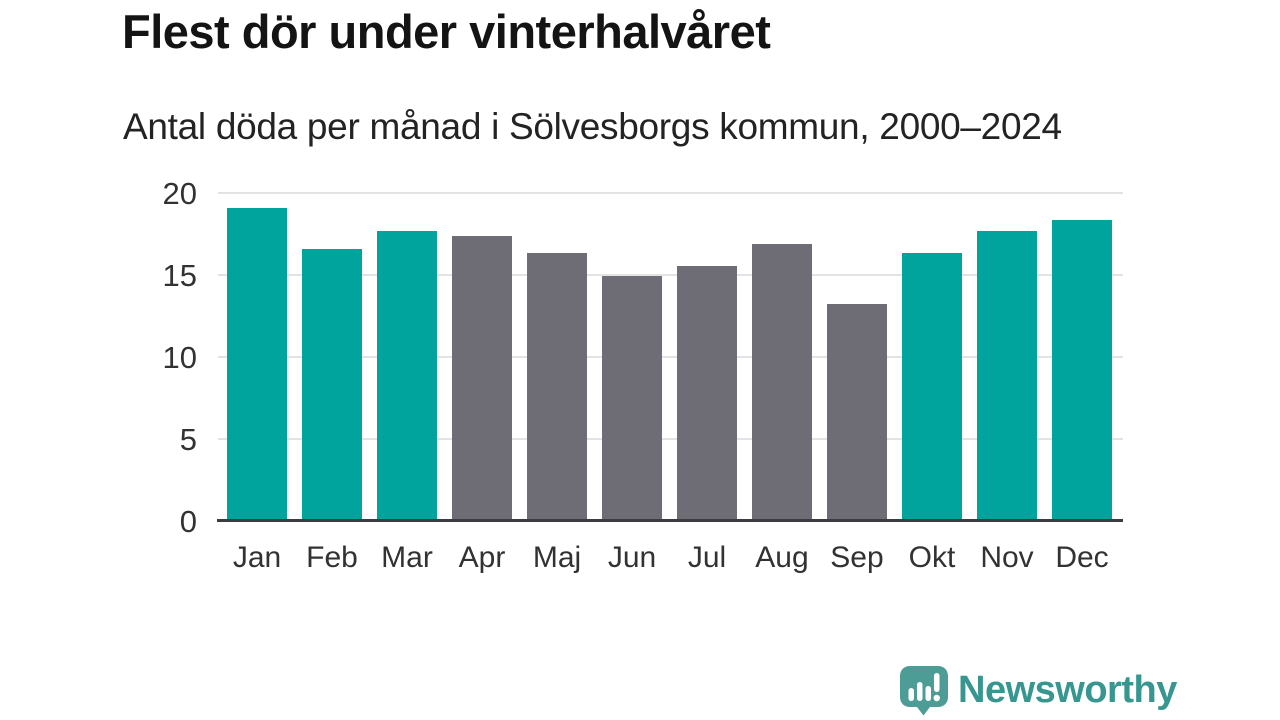 This screenshot has height=720, width=1280. Describe the element at coordinates (188, 439) in the screenshot. I see `y-axis-tick-label-5: 5` at that location.